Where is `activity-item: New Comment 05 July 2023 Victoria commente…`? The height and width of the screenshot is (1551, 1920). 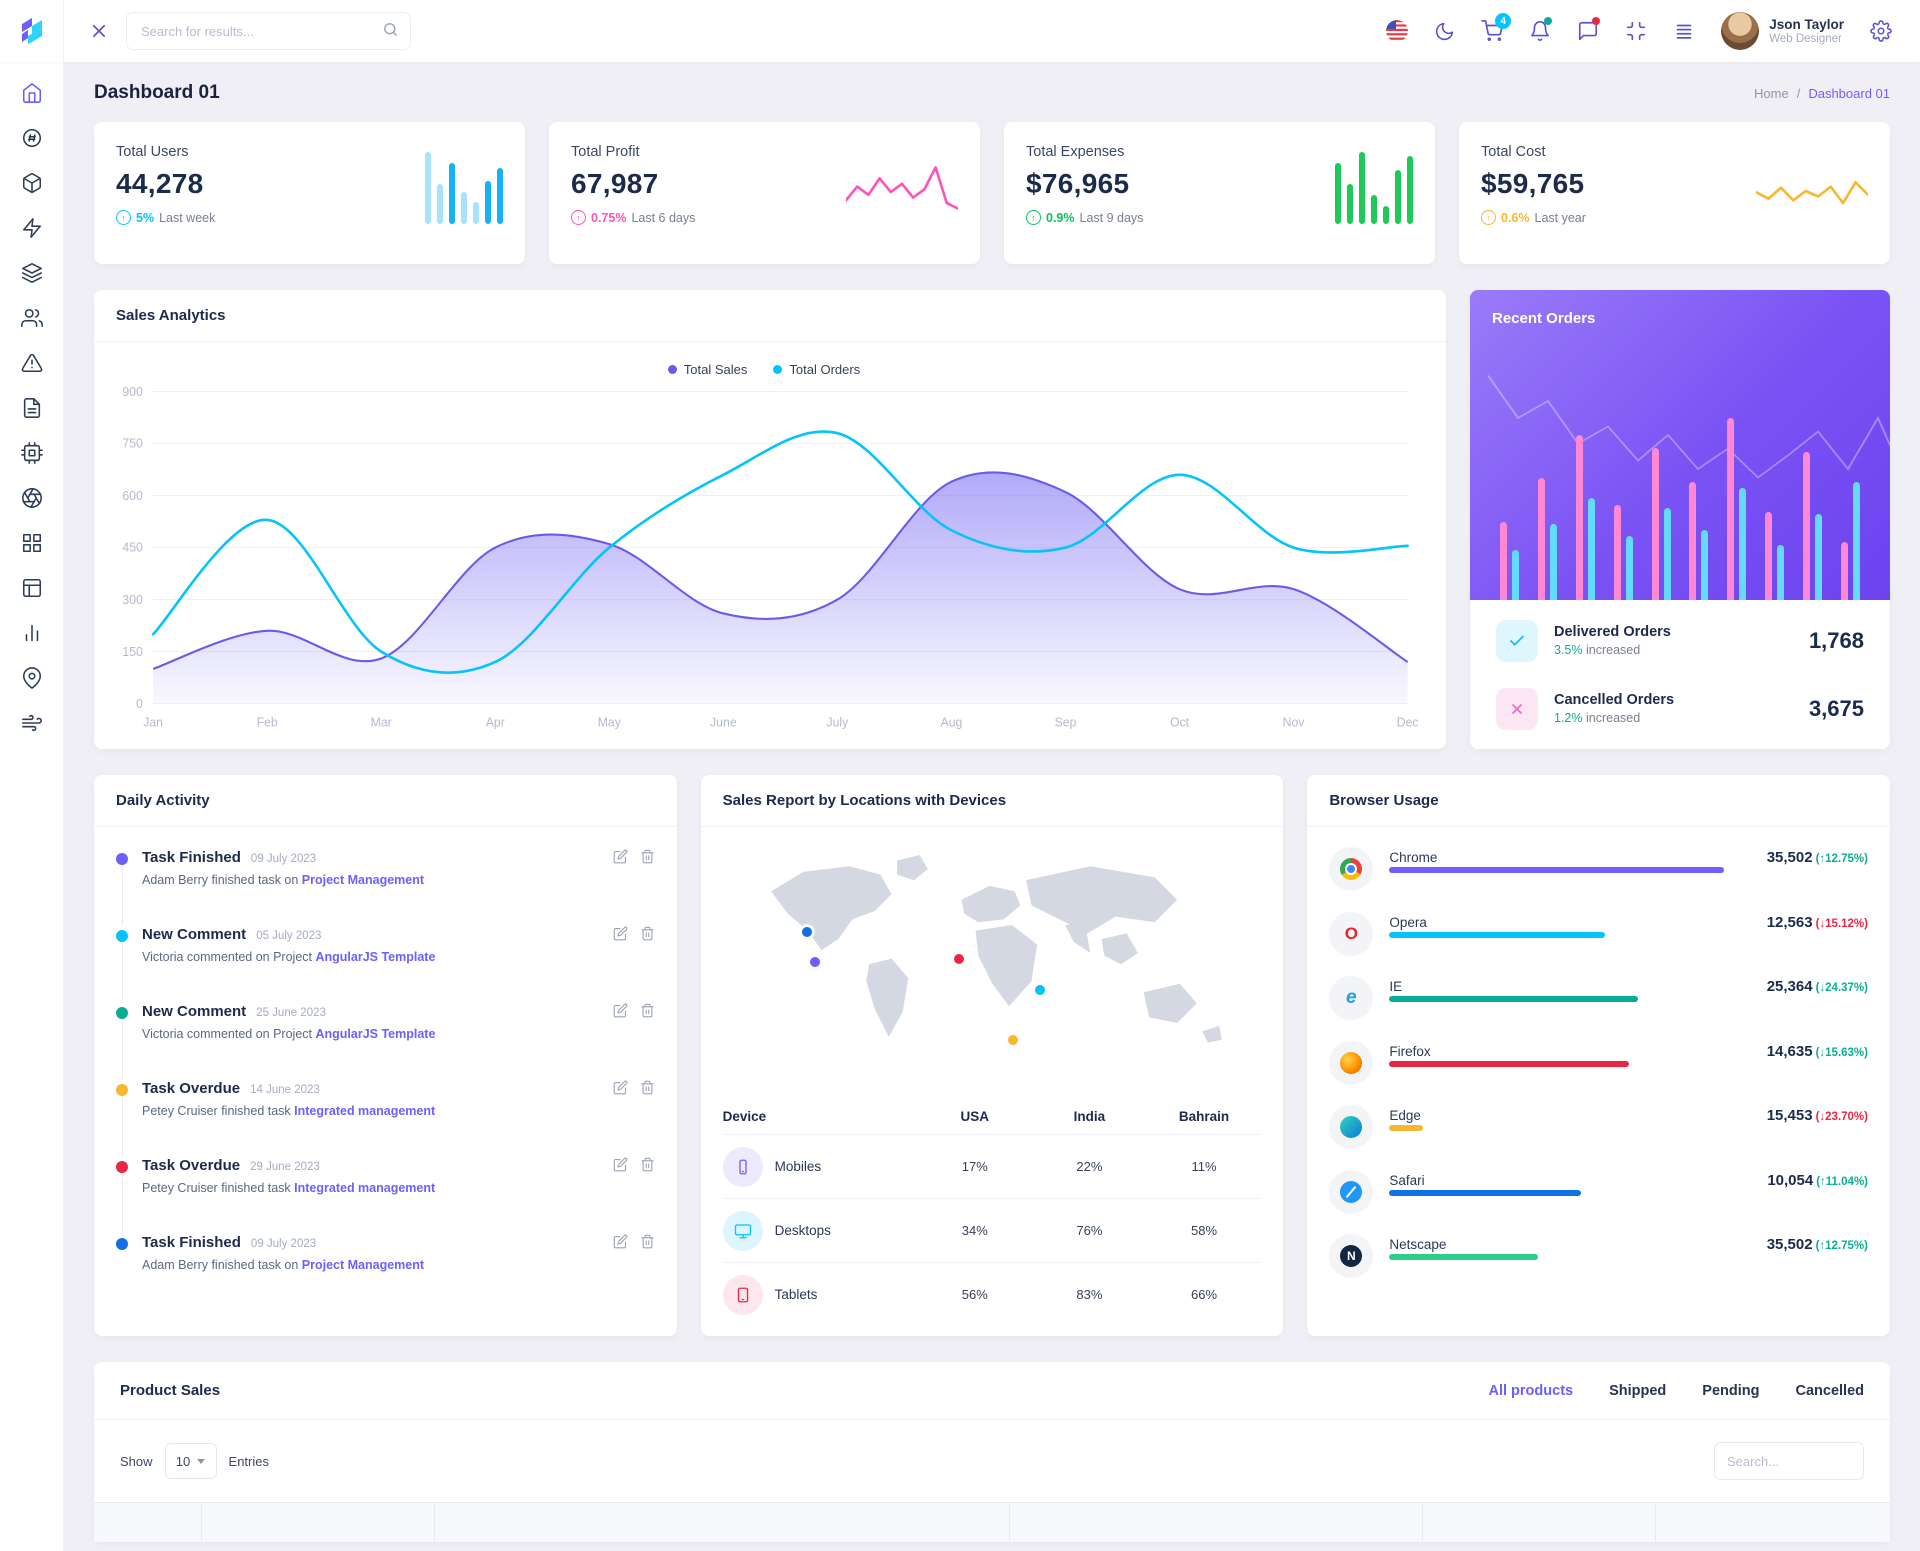 activity-item: New Comment 05 July 2023 Victoria commente… is located at coordinates (385, 964).